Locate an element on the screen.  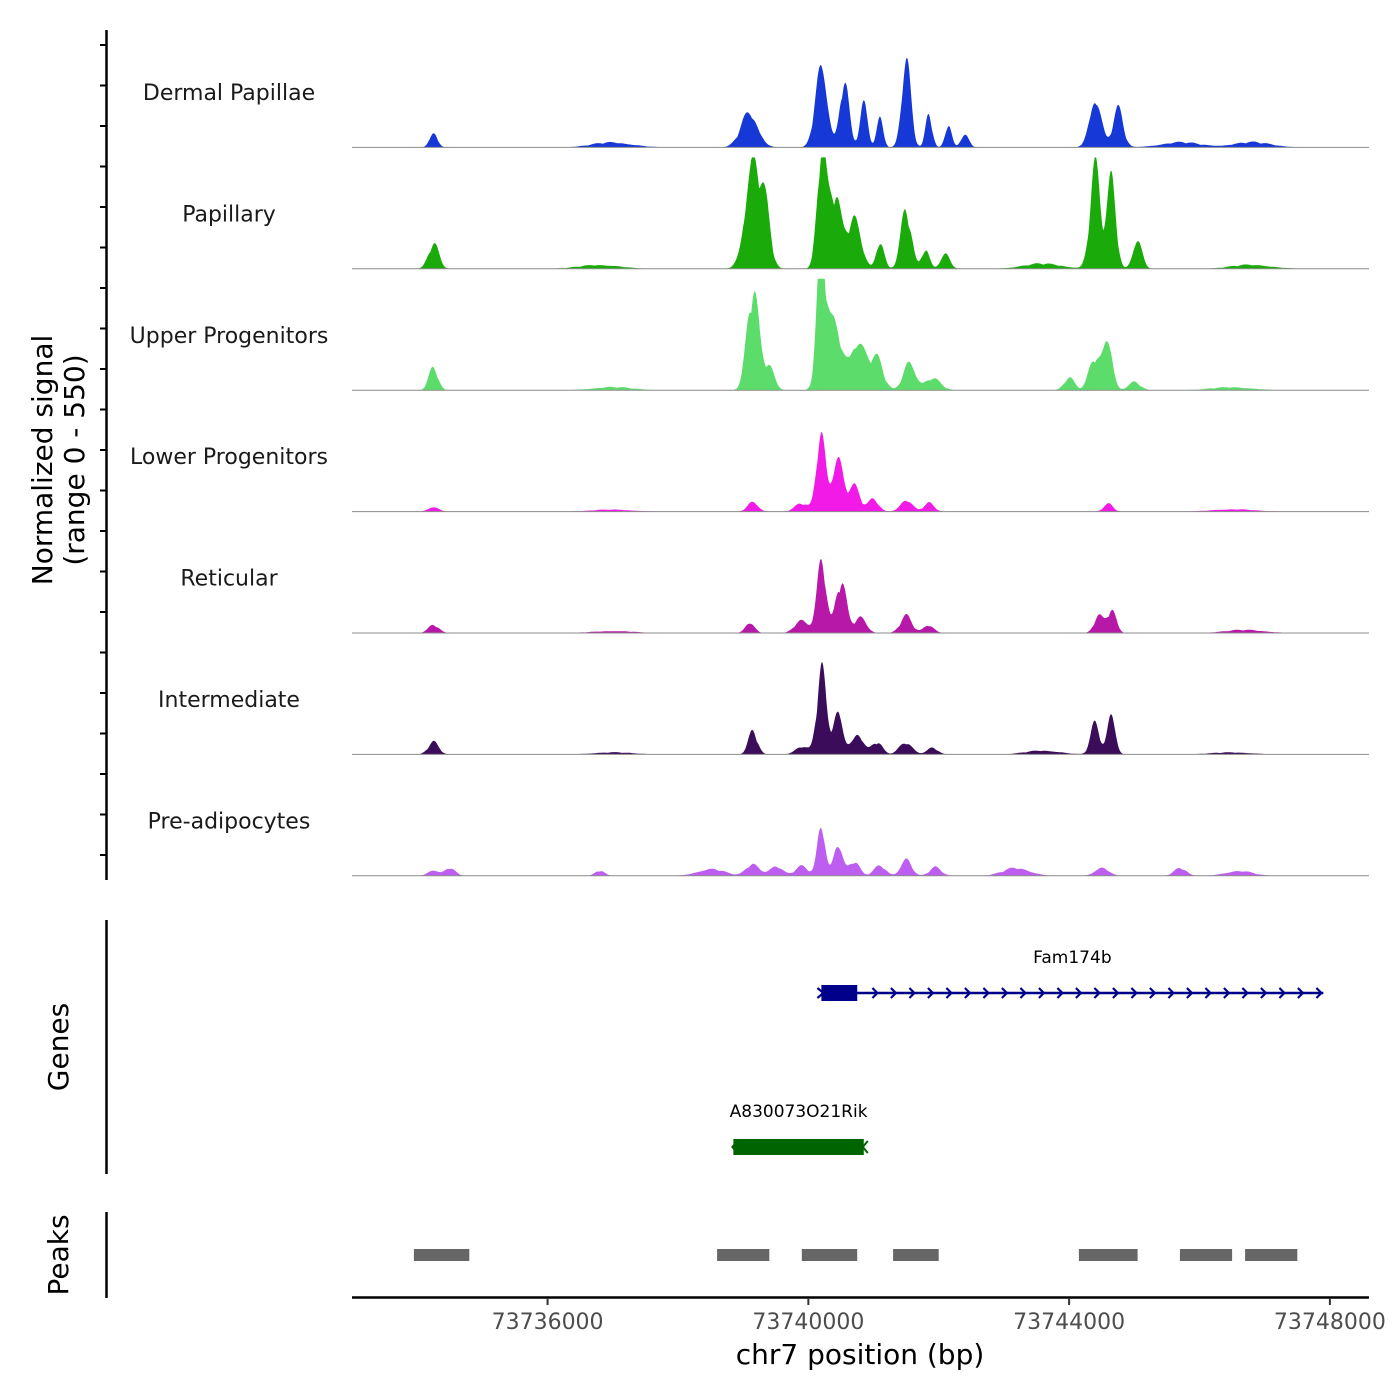
signal-y-axis is located at coordinates (104, 455).